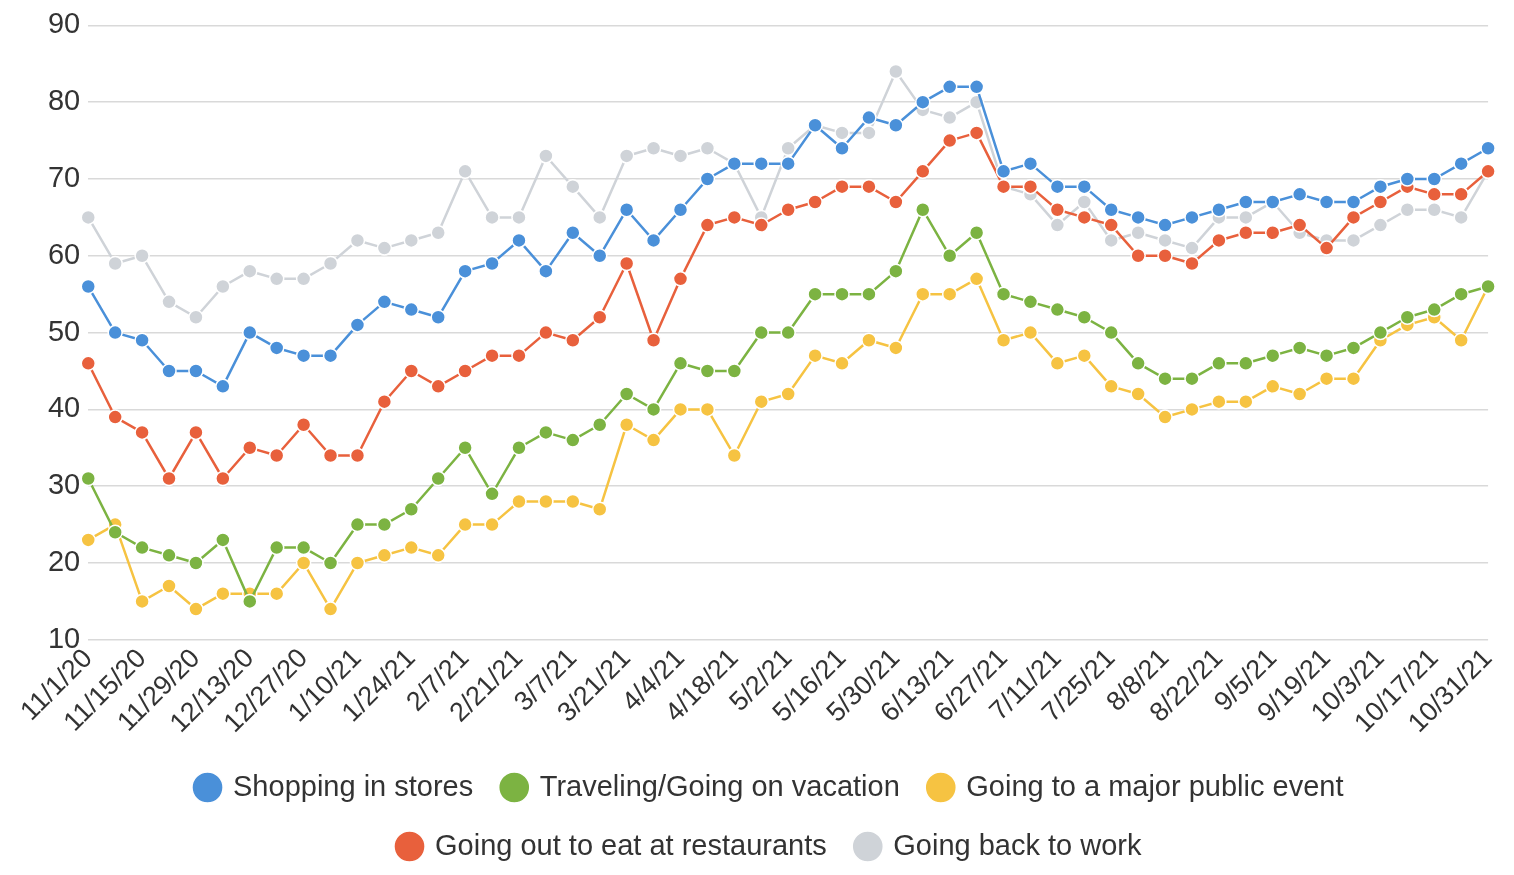 The height and width of the screenshot is (875, 1514). What do you see at coordinates (1155, 785) in the screenshot?
I see `legend-label: Going to a major public event` at bounding box center [1155, 785].